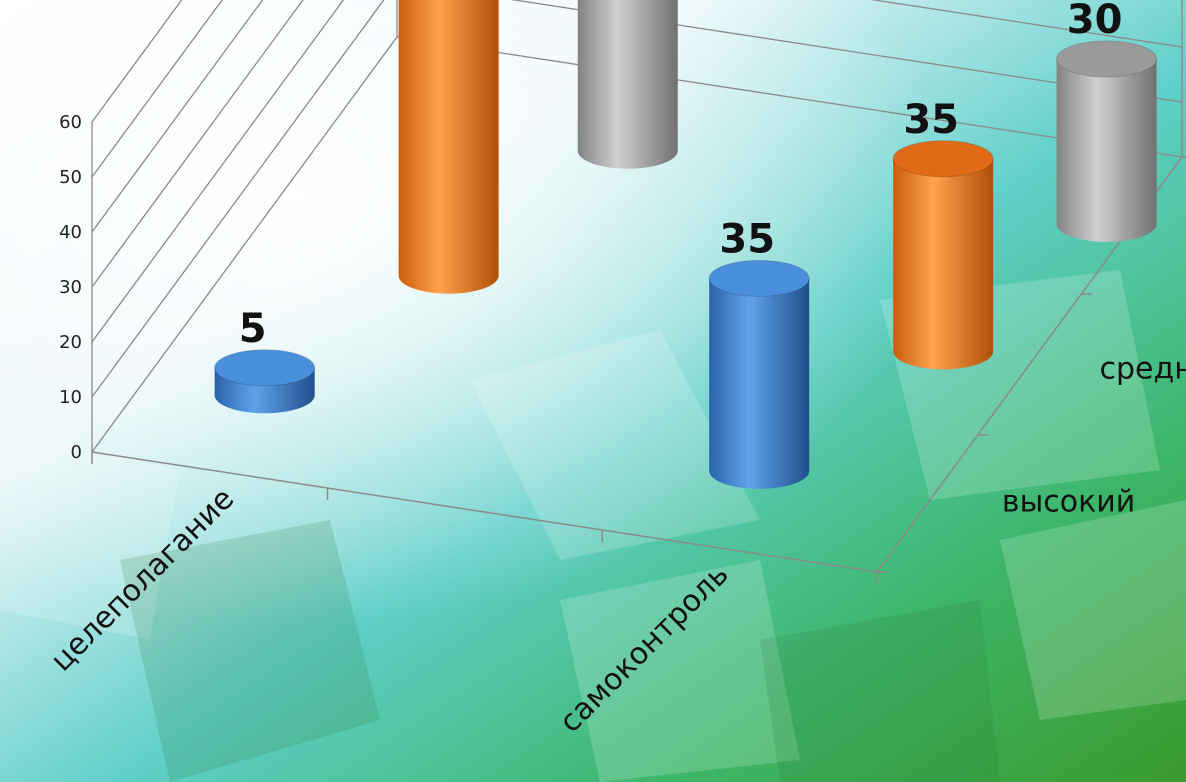 The image size is (1186, 782). I want to click on x-axis-line, so click(484, 512).